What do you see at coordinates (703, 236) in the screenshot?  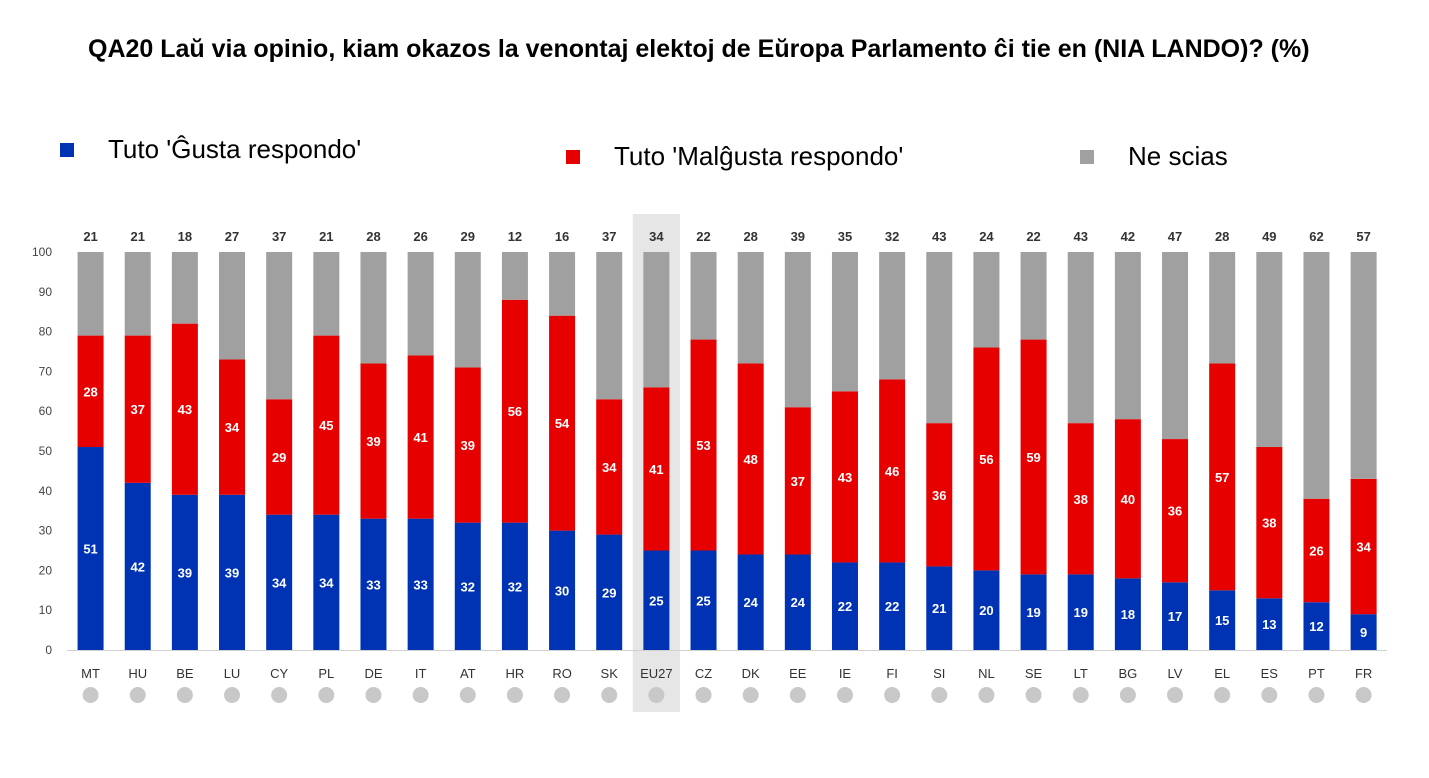 I see `data-label-dont-know: 22` at bounding box center [703, 236].